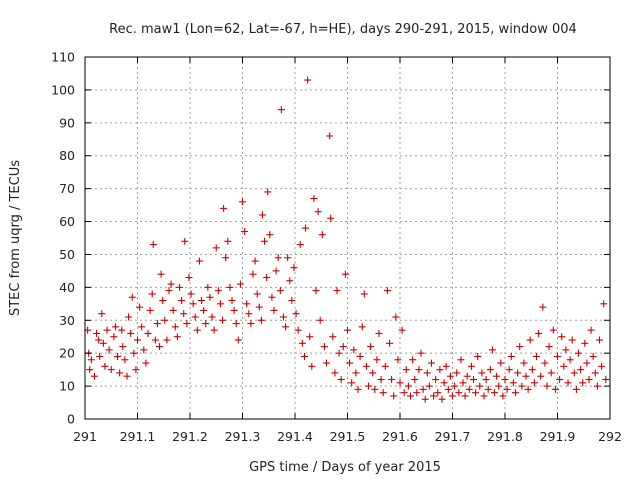 The width and height of the screenshot is (640, 480). I want to click on y-tick-label: 60, so click(67, 221).